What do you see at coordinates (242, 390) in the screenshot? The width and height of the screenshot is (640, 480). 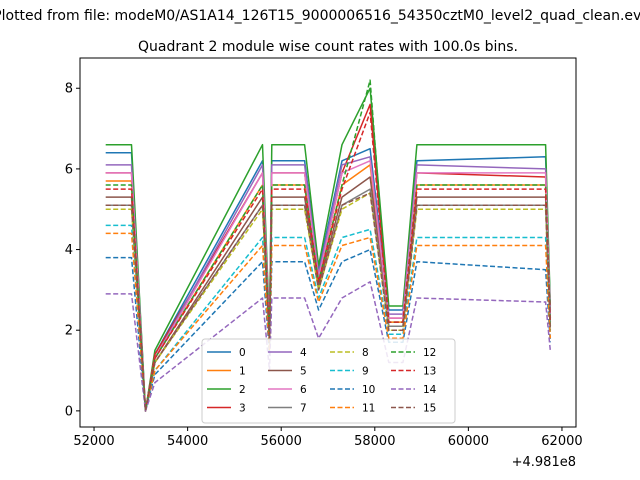 I see `legend-label-2: 2` at bounding box center [242, 390].